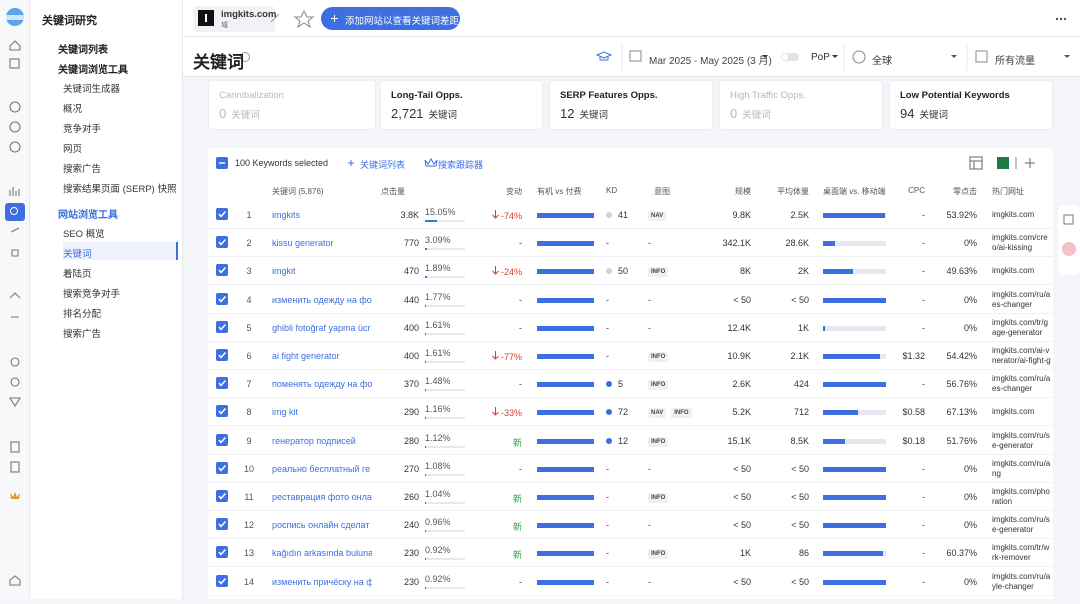 Image resolution: width=1080 pixels, height=604 pixels. Describe the element at coordinates (965, 191) in the screenshot. I see `column-header: 零点击` at that location.